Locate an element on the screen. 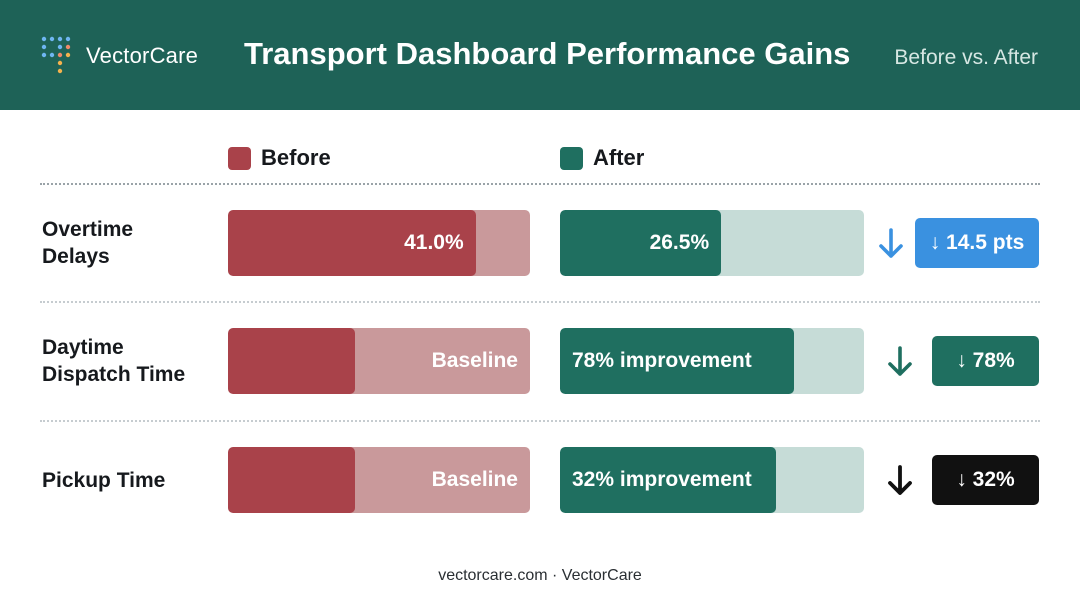  brand-name: VectorCare is located at coordinates (142, 55).